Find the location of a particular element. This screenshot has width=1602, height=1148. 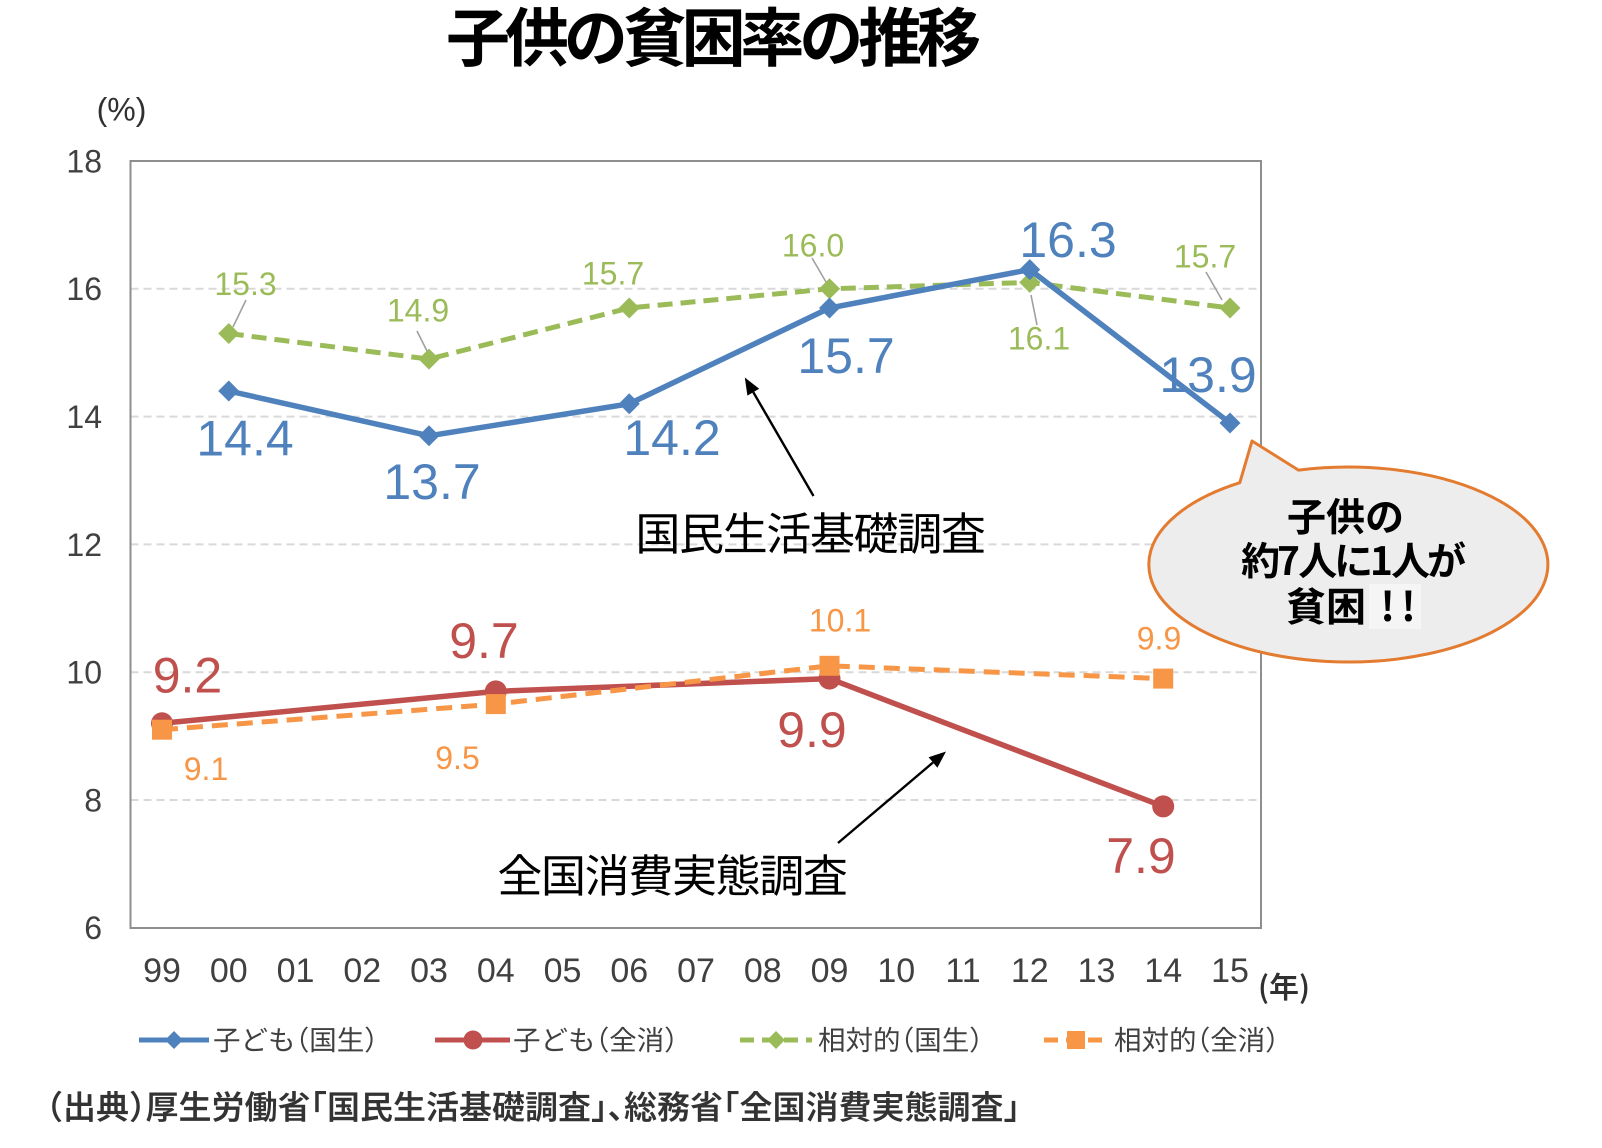

svg-text: 14.2 is located at coordinates (671, 438).